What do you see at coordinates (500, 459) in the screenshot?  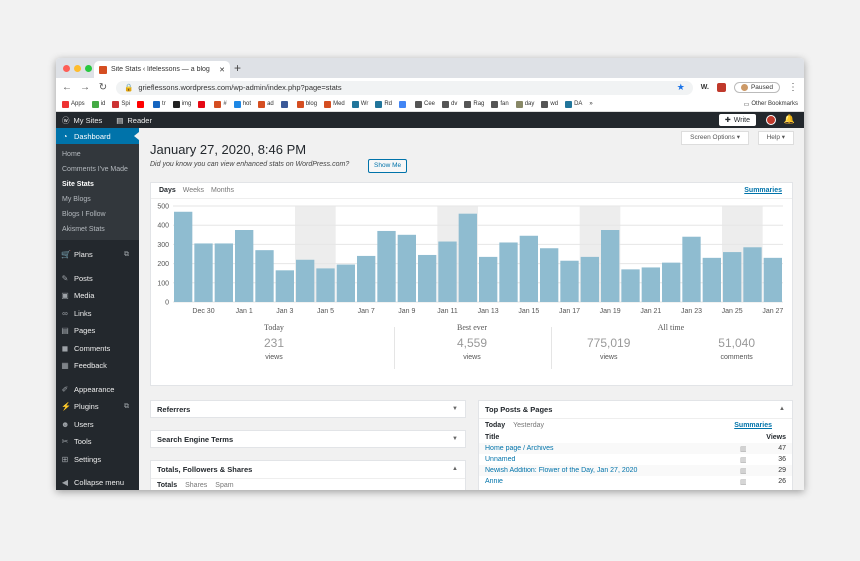 I see `post-title-link: Unnamed` at bounding box center [500, 459].